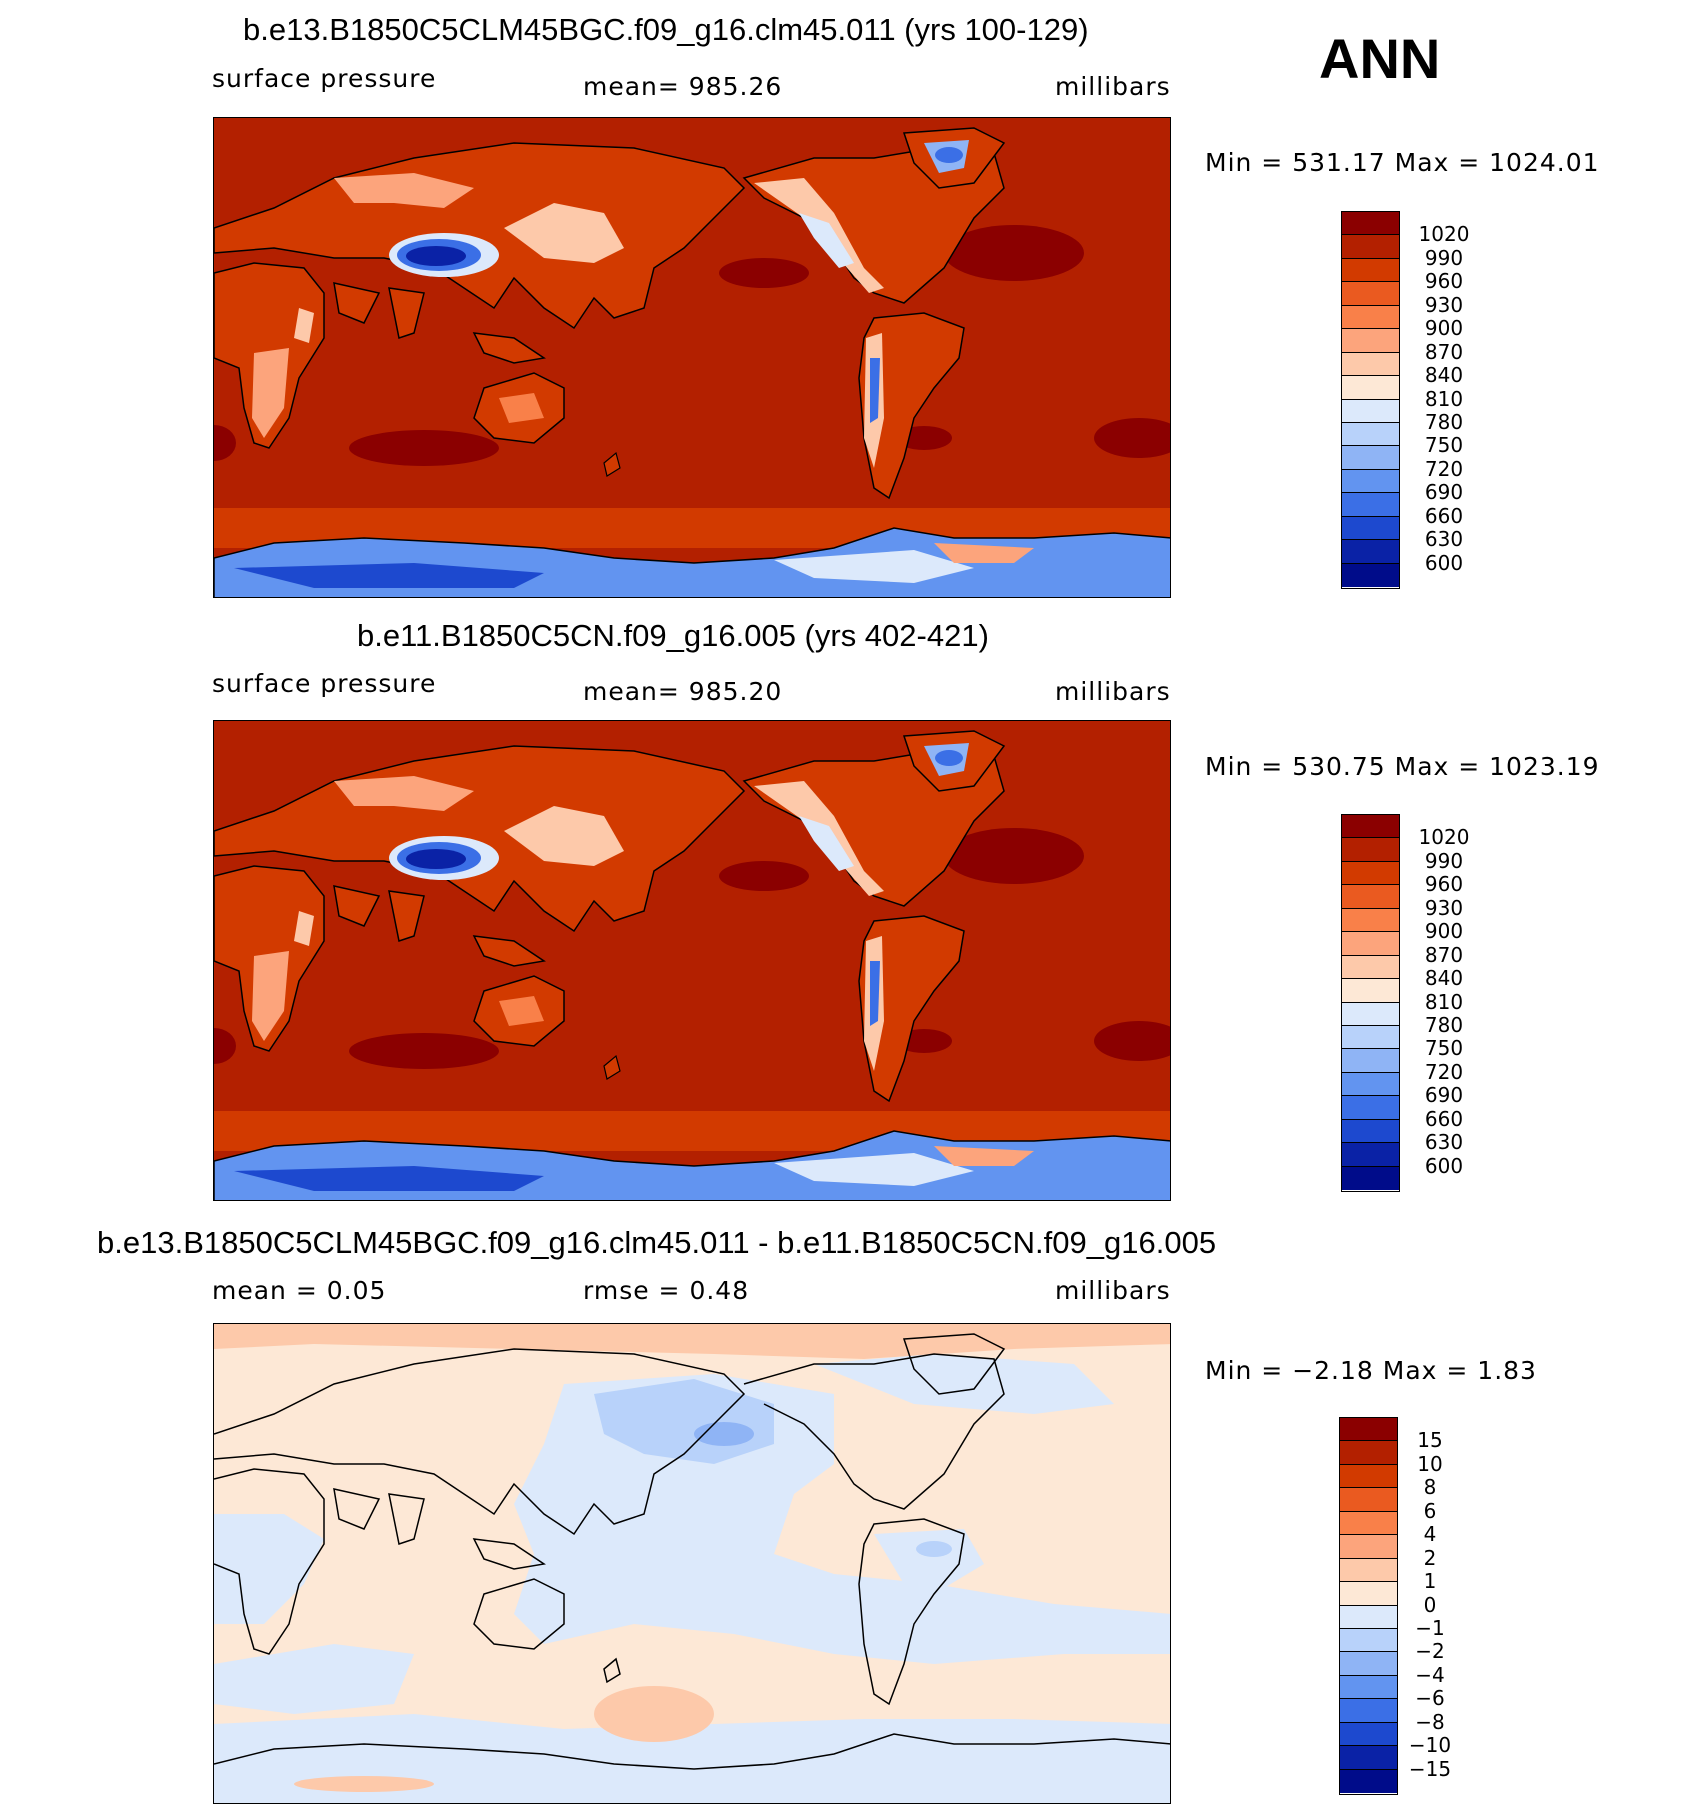 The image size is (1705, 1808). What do you see at coordinates (654, 1714) in the screenshot?
I see `south-pacific-positive` at bounding box center [654, 1714].